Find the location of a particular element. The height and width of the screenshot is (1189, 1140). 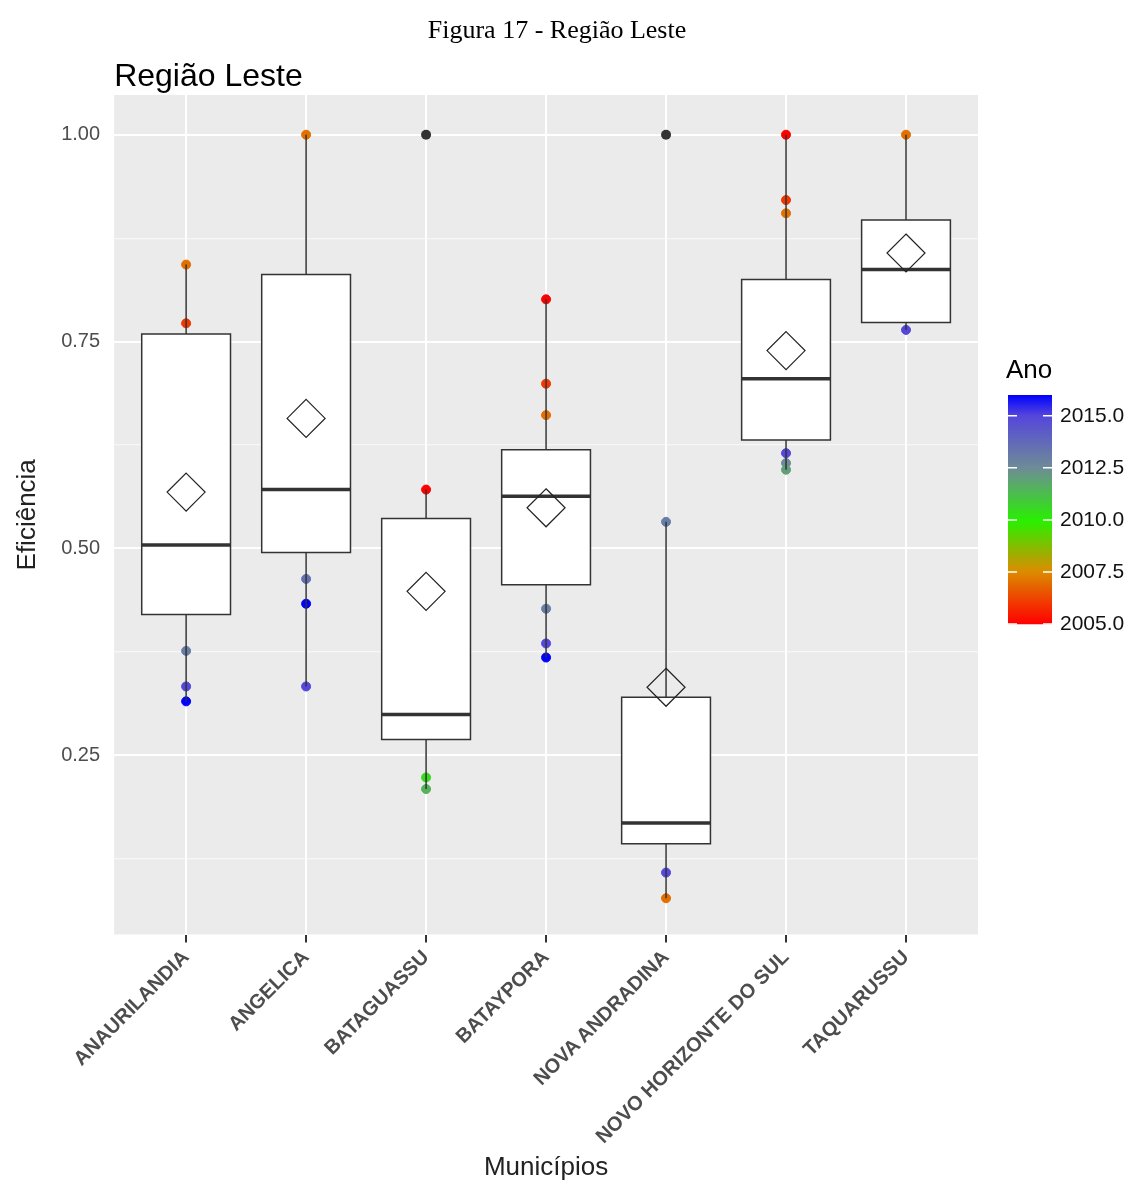

y-tick-label: 0.25 is located at coordinates (81, 753).